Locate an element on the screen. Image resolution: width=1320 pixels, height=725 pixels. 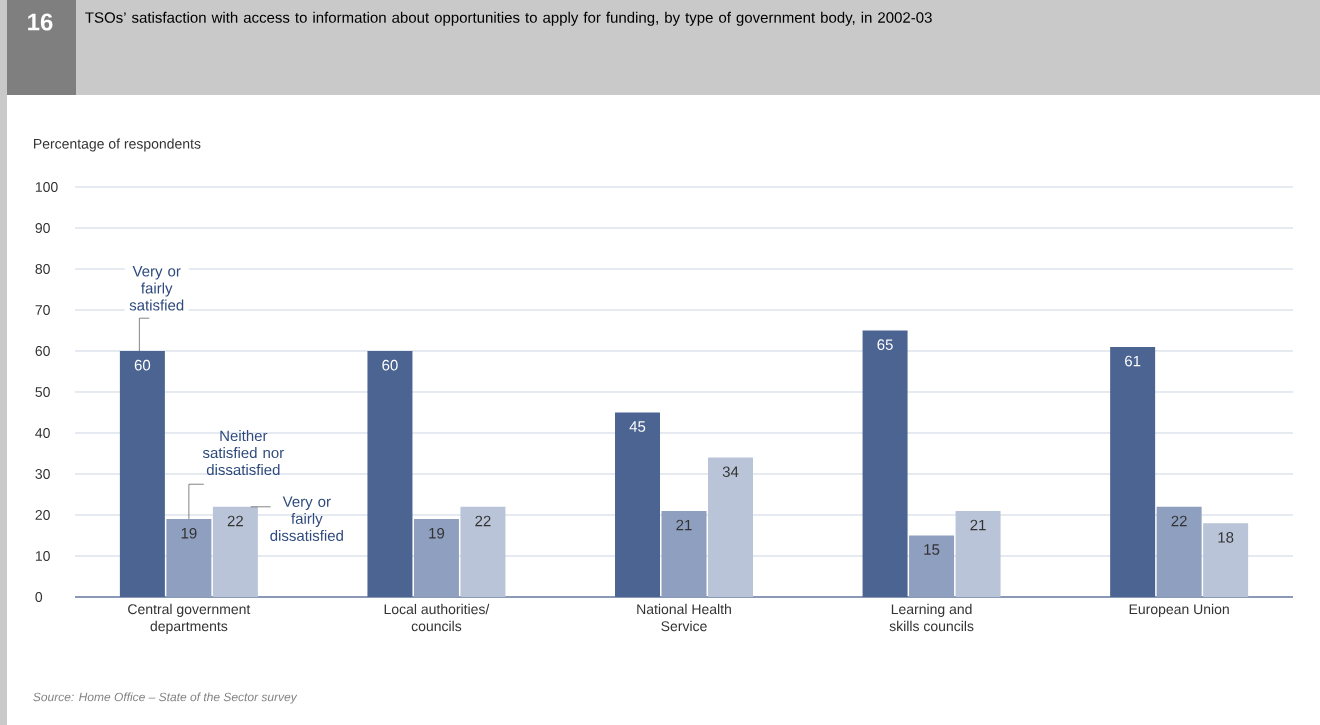
x-tick-label: European Union is located at coordinates (1179, 610).